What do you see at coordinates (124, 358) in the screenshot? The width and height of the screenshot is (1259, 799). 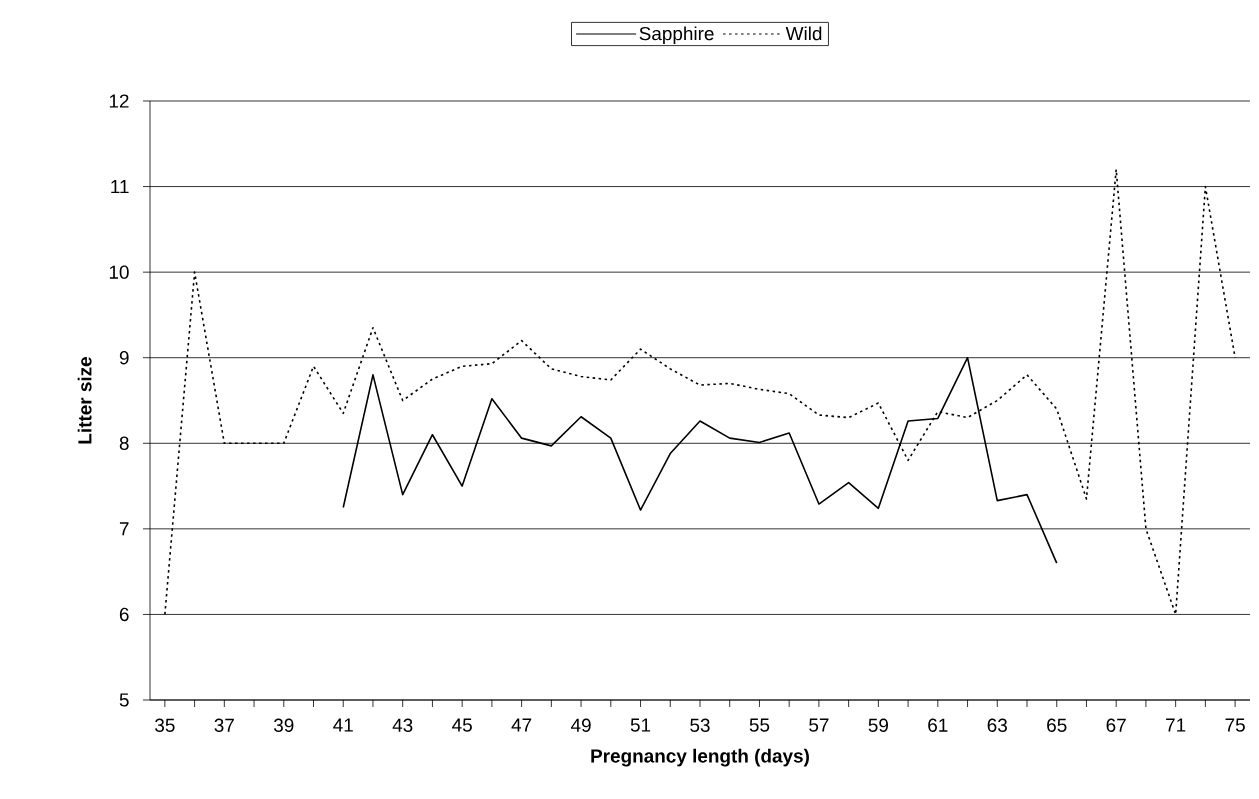 I see `y-tick-label: 9` at bounding box center [124, 358].